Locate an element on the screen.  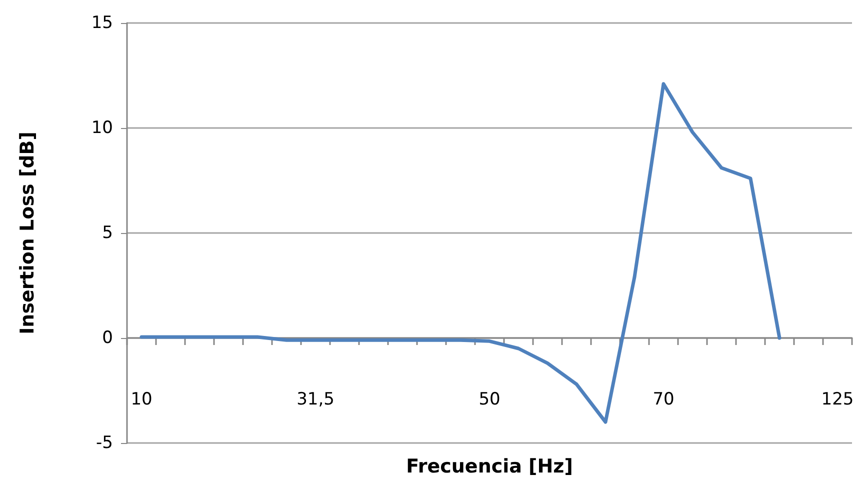
y-tick-label: 10 is located at coordinates (102, 128).